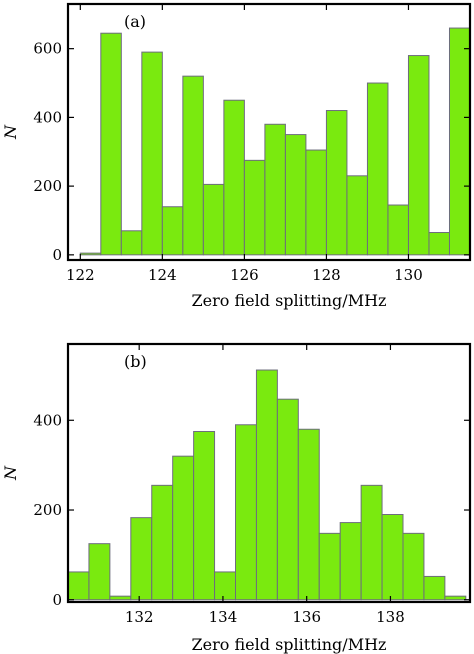 The width and height of the screenshot is (474, 654). What do you see at coordinates (139, 617) in the screenshot?
I see `x-tick-label: 132` at bounding box center [139, 617].